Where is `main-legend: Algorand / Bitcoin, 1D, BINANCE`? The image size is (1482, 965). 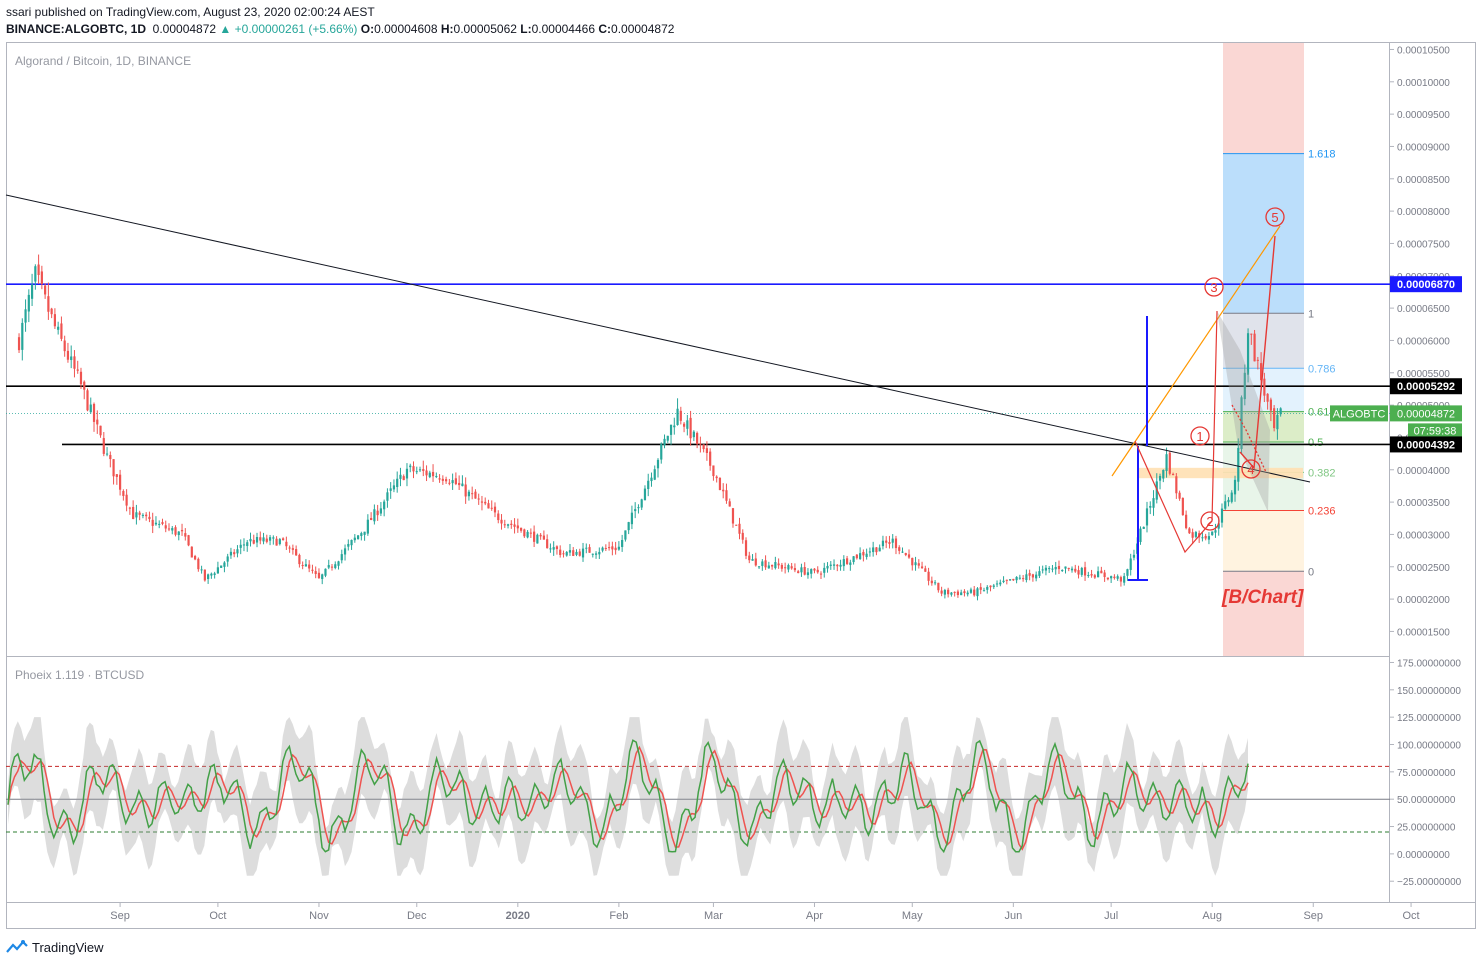 main-legend: Algorand / Bitcoin, 1D, BINANCE is located at coordinates (103, 61).